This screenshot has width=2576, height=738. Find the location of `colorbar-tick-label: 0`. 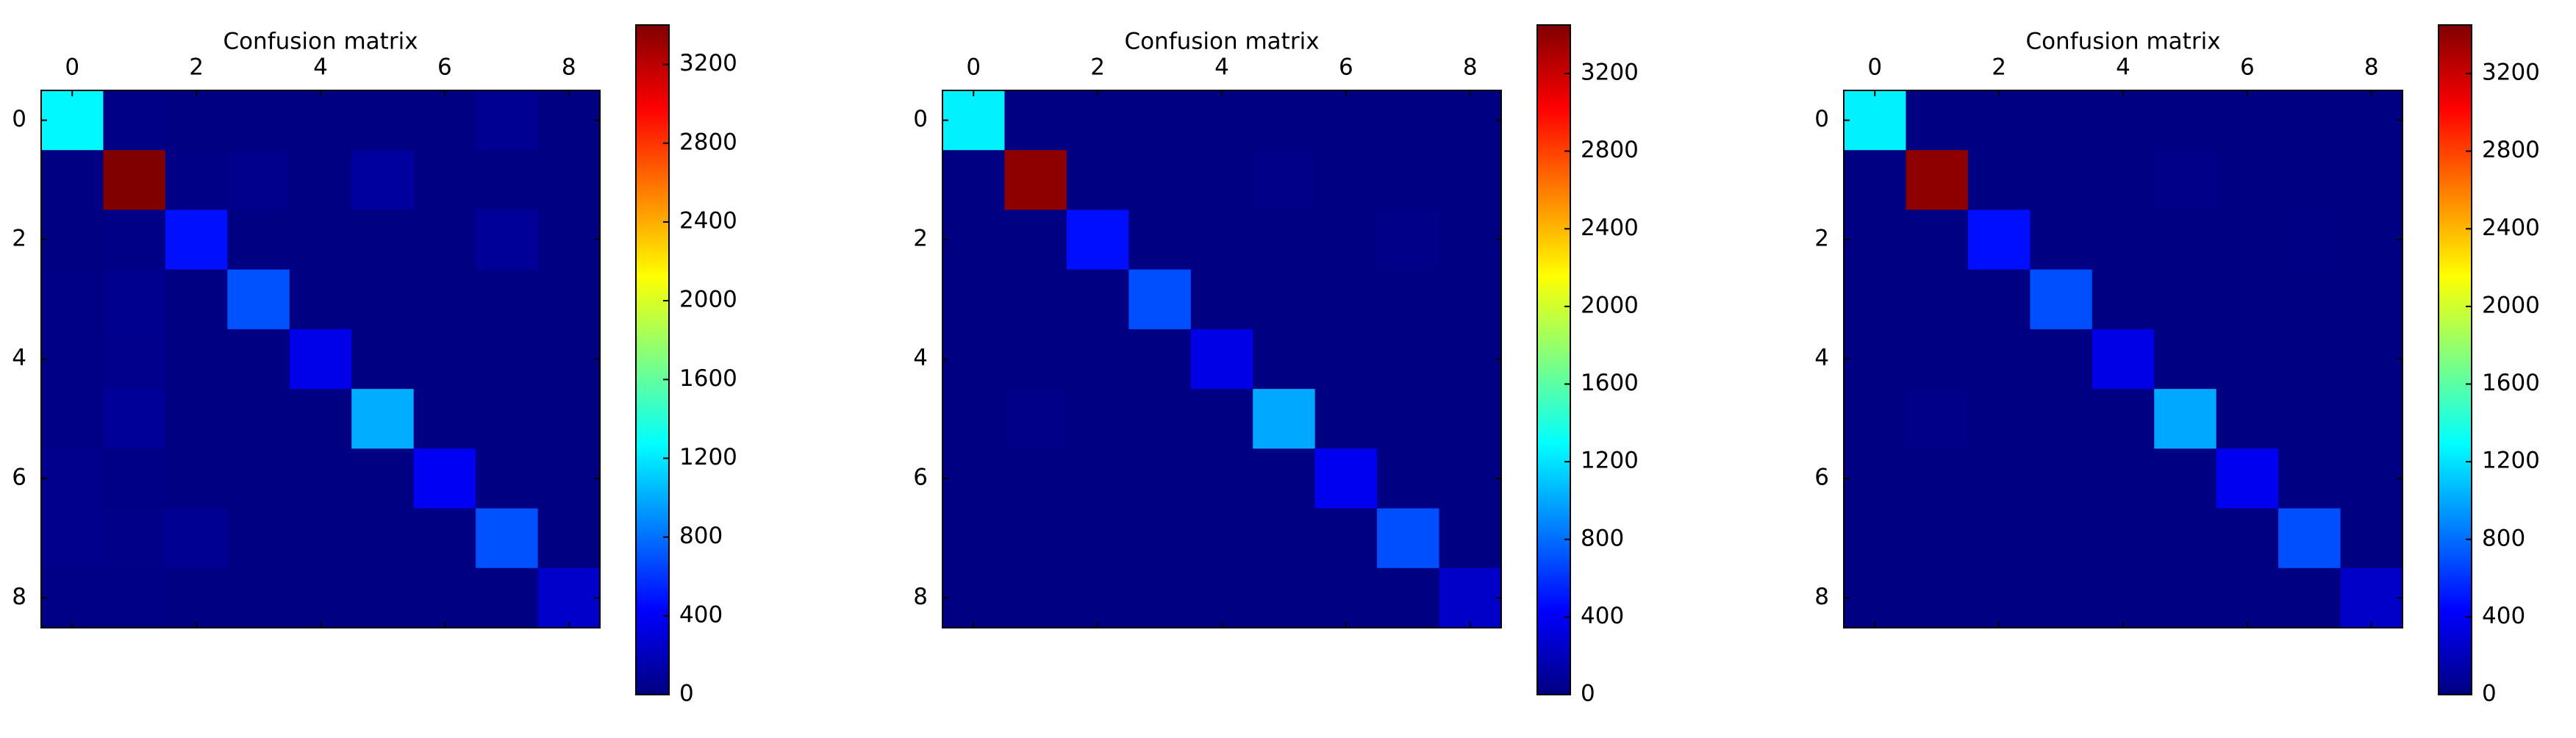

colorbar-tick-label: 0 is located at coordinates (1588, 694).